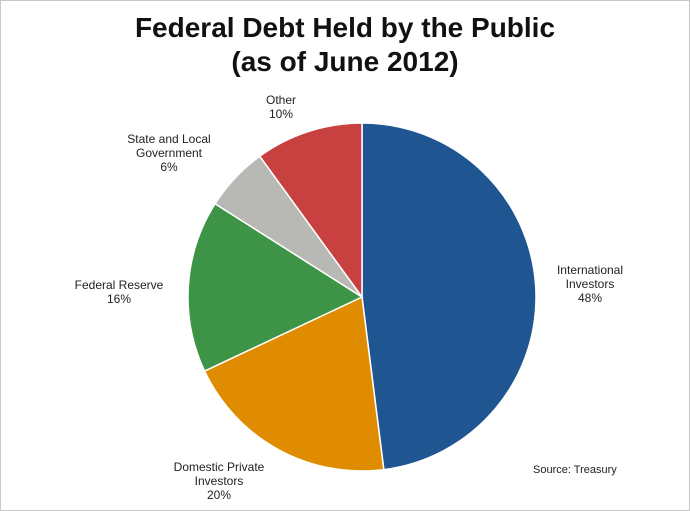  What do you see at coordinates (119, 285) in the screenshot?
I see `category-label: Federal Reserve` at bounding box center [119, 285].